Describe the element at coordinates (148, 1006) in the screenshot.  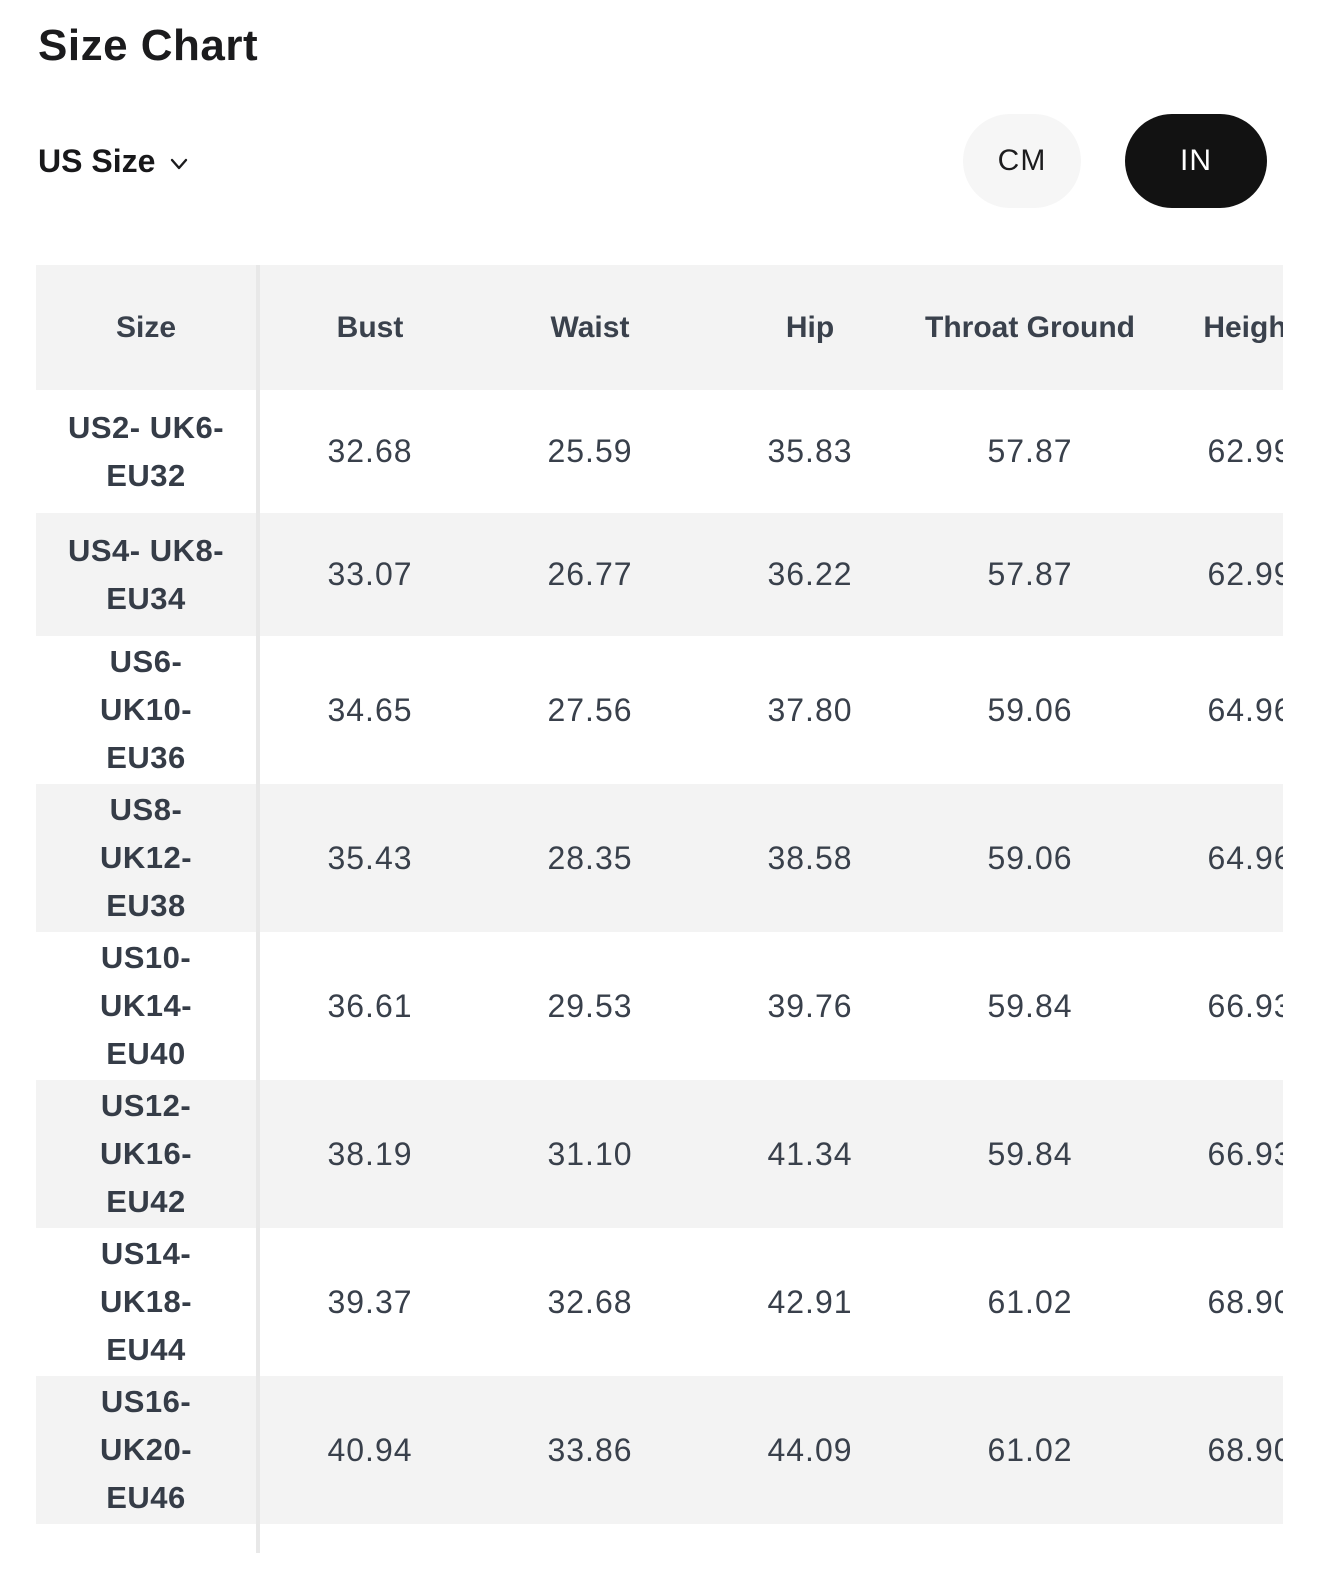
I see `size-cell: US10- UK14- EU40` at that location.